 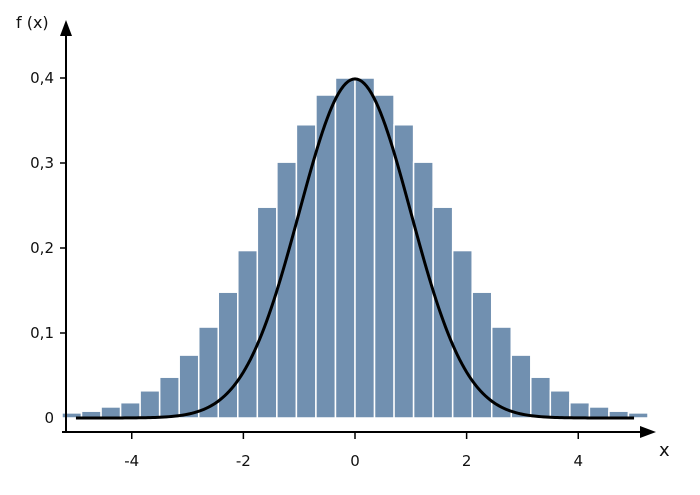 I want to click on y-tick-label: 0, so click(x=49, y=418).